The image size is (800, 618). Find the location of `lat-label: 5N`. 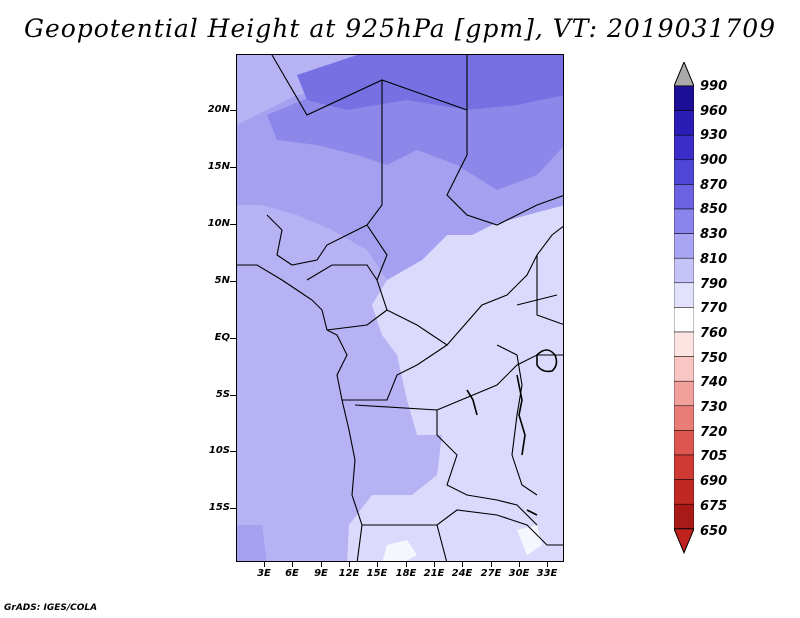

lat-label: 5N is located at coordinates (222, 280).